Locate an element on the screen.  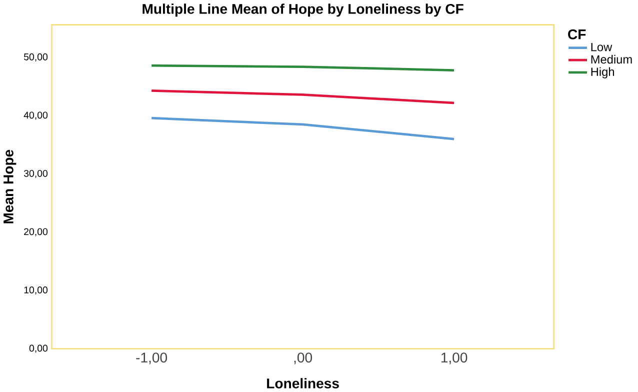
y-tick-label: 50,00 is located at coordinates (36, 57).